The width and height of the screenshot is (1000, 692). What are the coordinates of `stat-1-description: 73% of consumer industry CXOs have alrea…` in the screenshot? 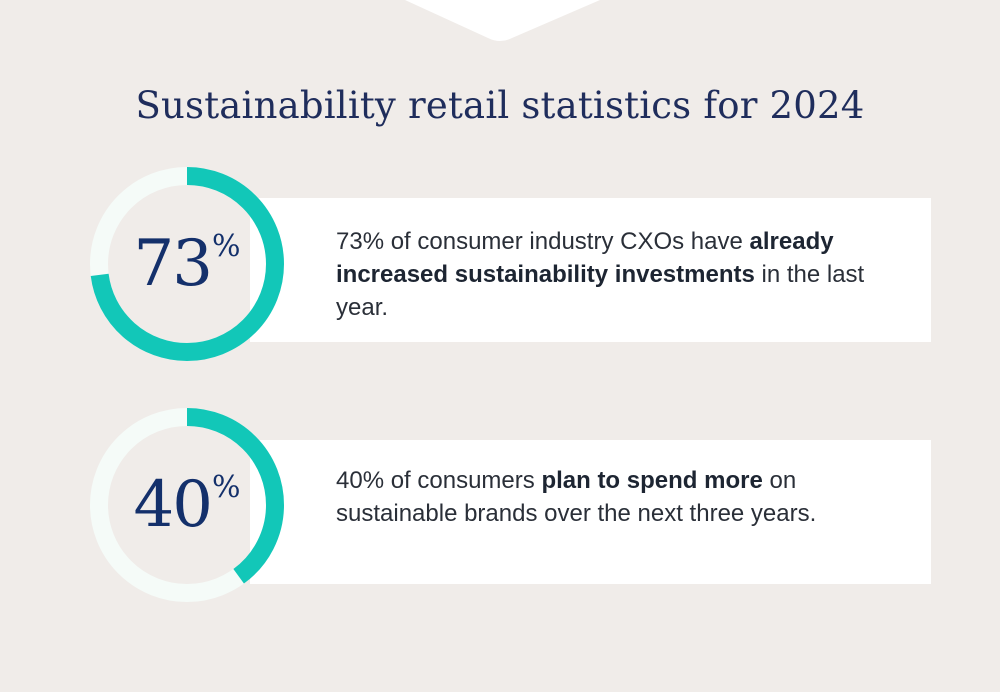 It's located at (603, 274).